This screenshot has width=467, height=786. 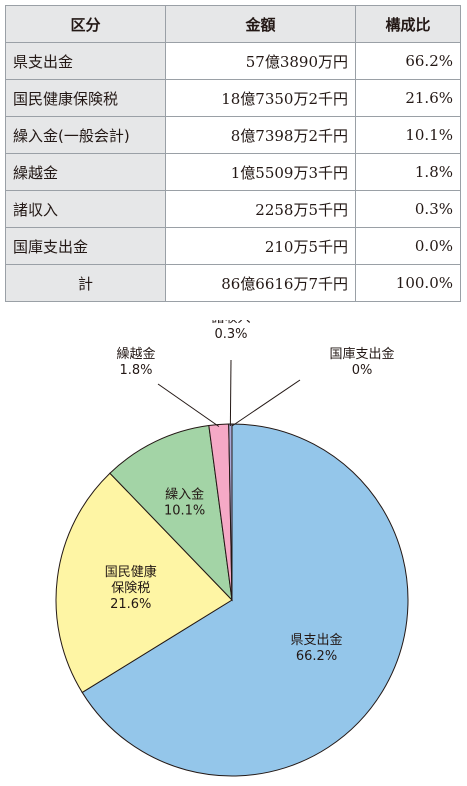 What do you see at coordinates (260, 172) in the screenshot?
I see `row-amount: 1億5509万3千円` at bounding box center [260, 172].